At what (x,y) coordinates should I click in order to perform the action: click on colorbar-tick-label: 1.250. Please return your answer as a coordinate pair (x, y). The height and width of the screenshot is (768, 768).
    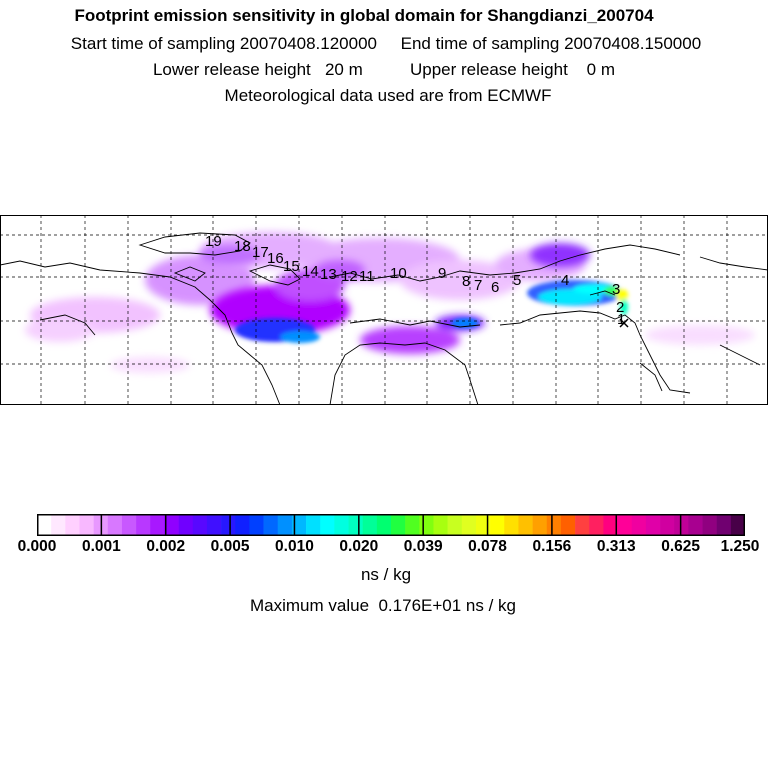
    Looking at the image, I should click on (740, 546).